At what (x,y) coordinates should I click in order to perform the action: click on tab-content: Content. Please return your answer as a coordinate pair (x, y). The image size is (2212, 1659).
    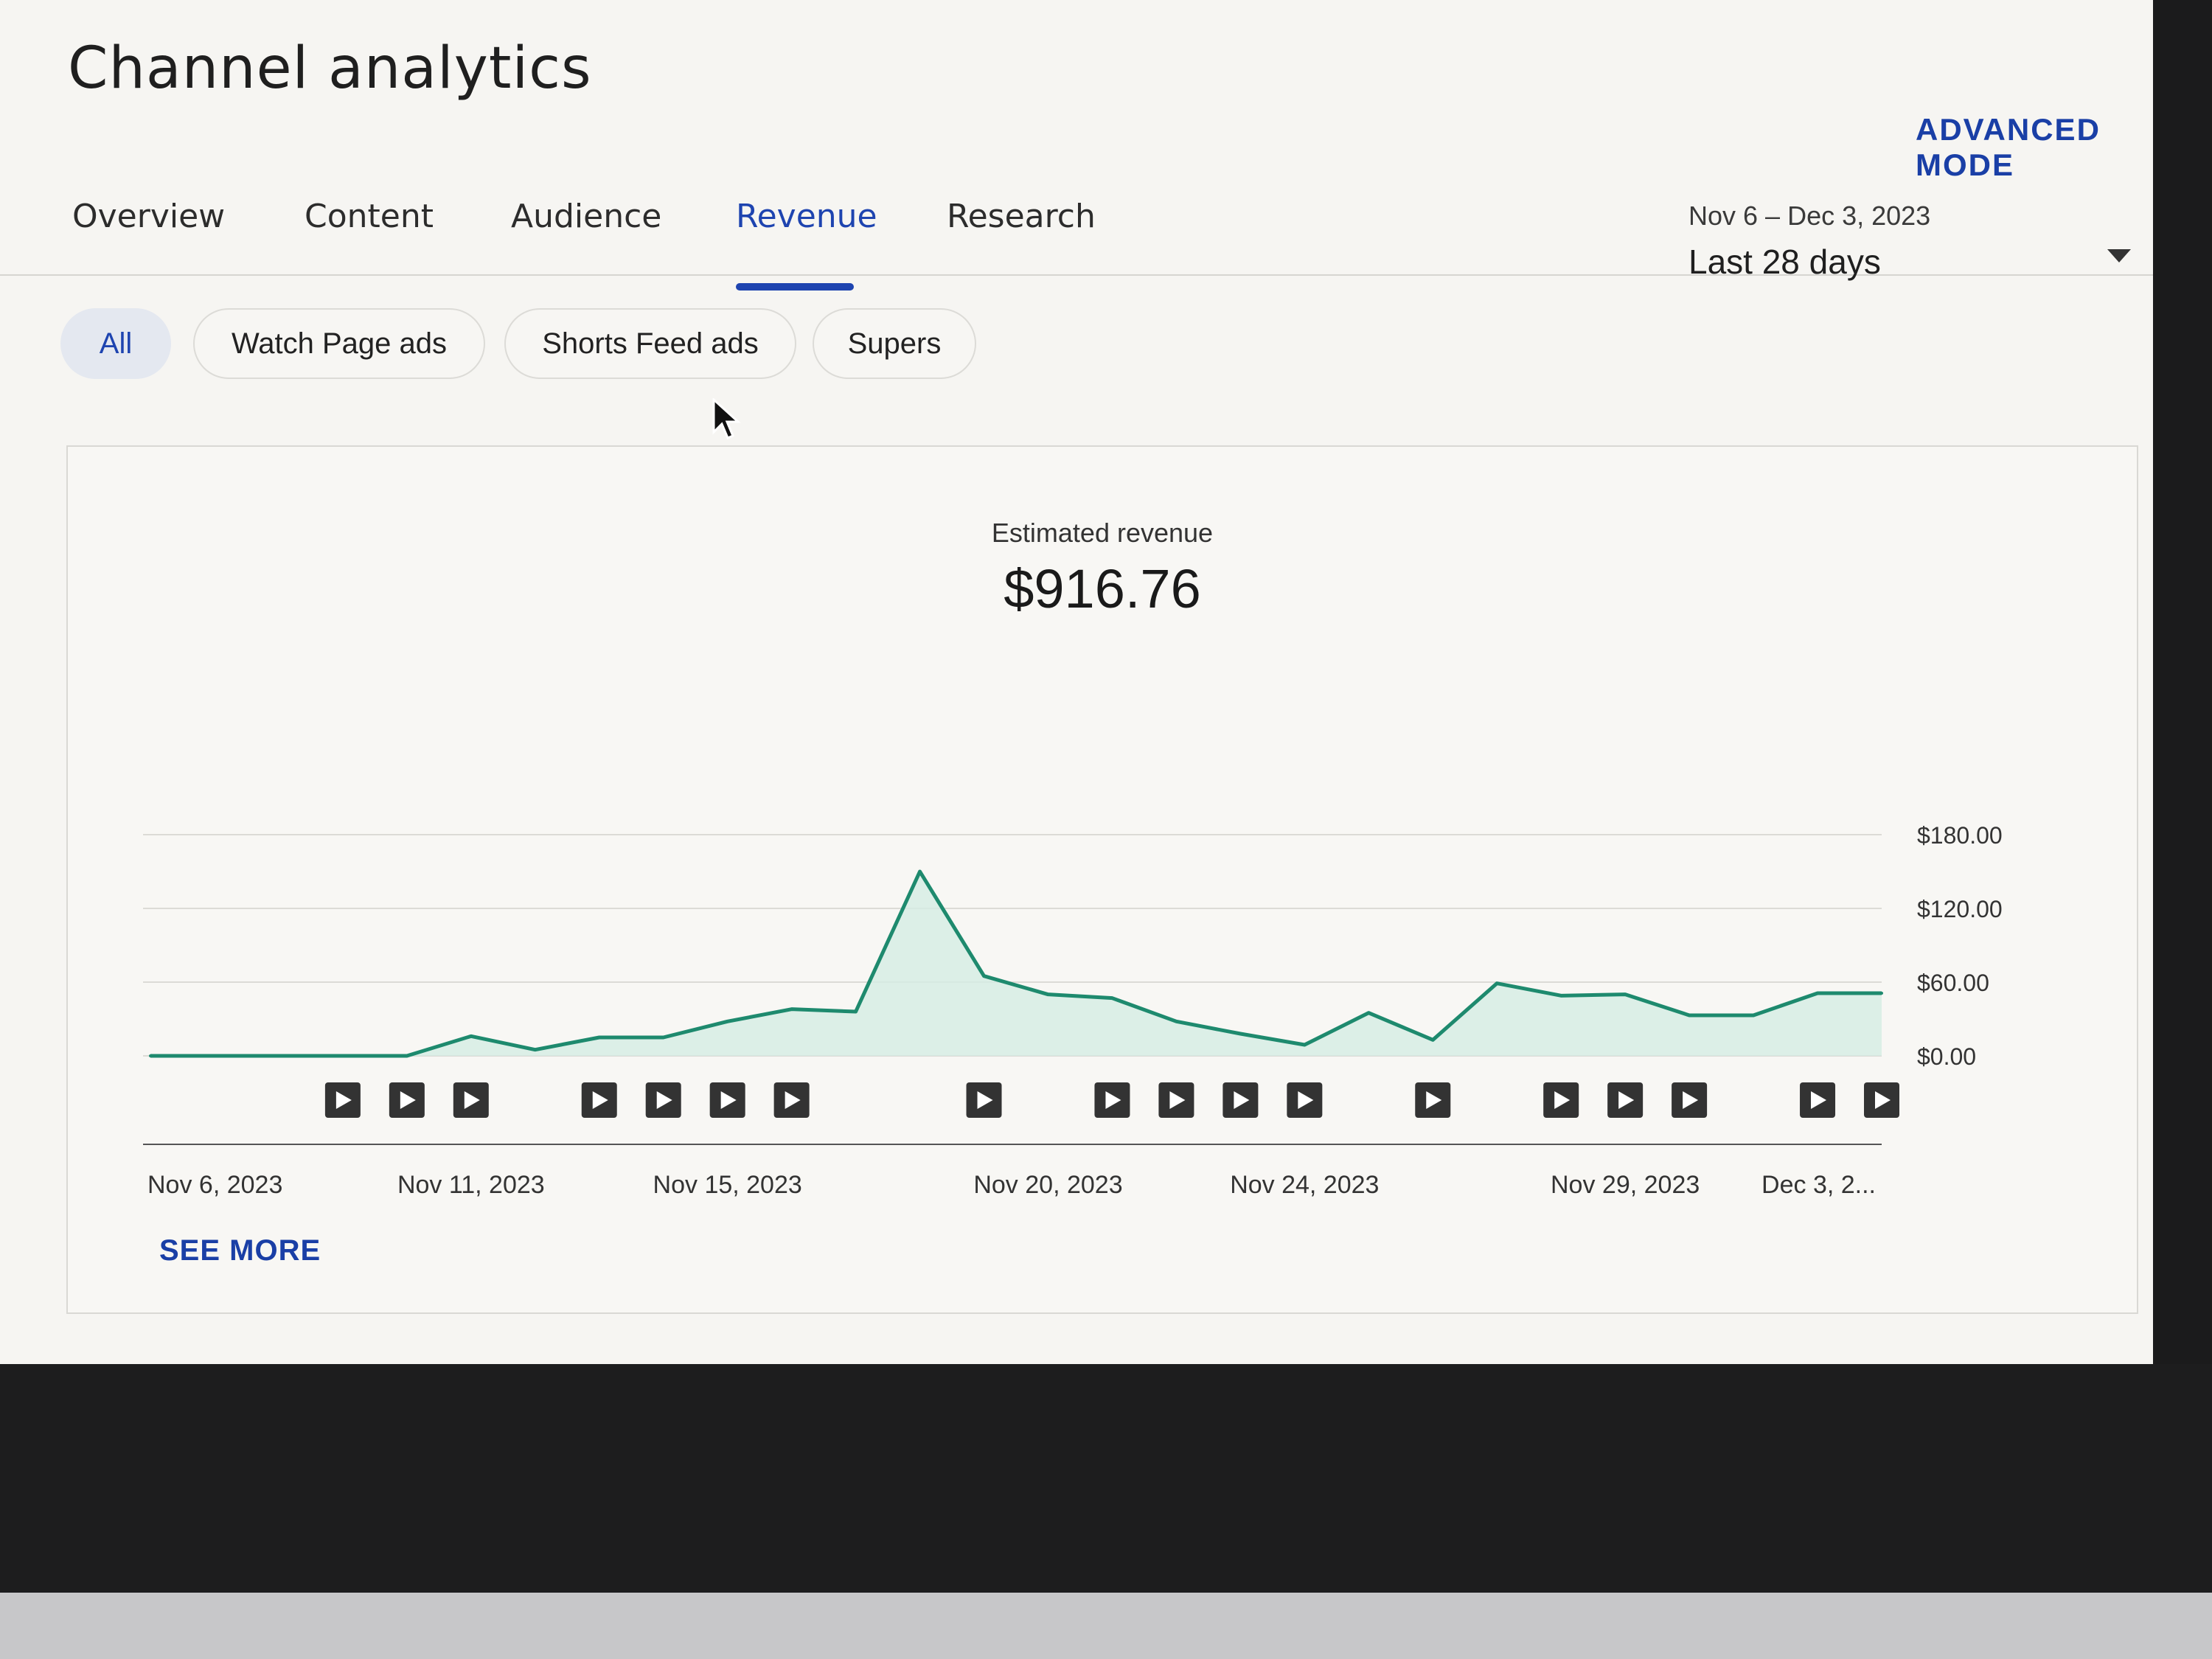
    Looking at the image, I should click on (369, 216).